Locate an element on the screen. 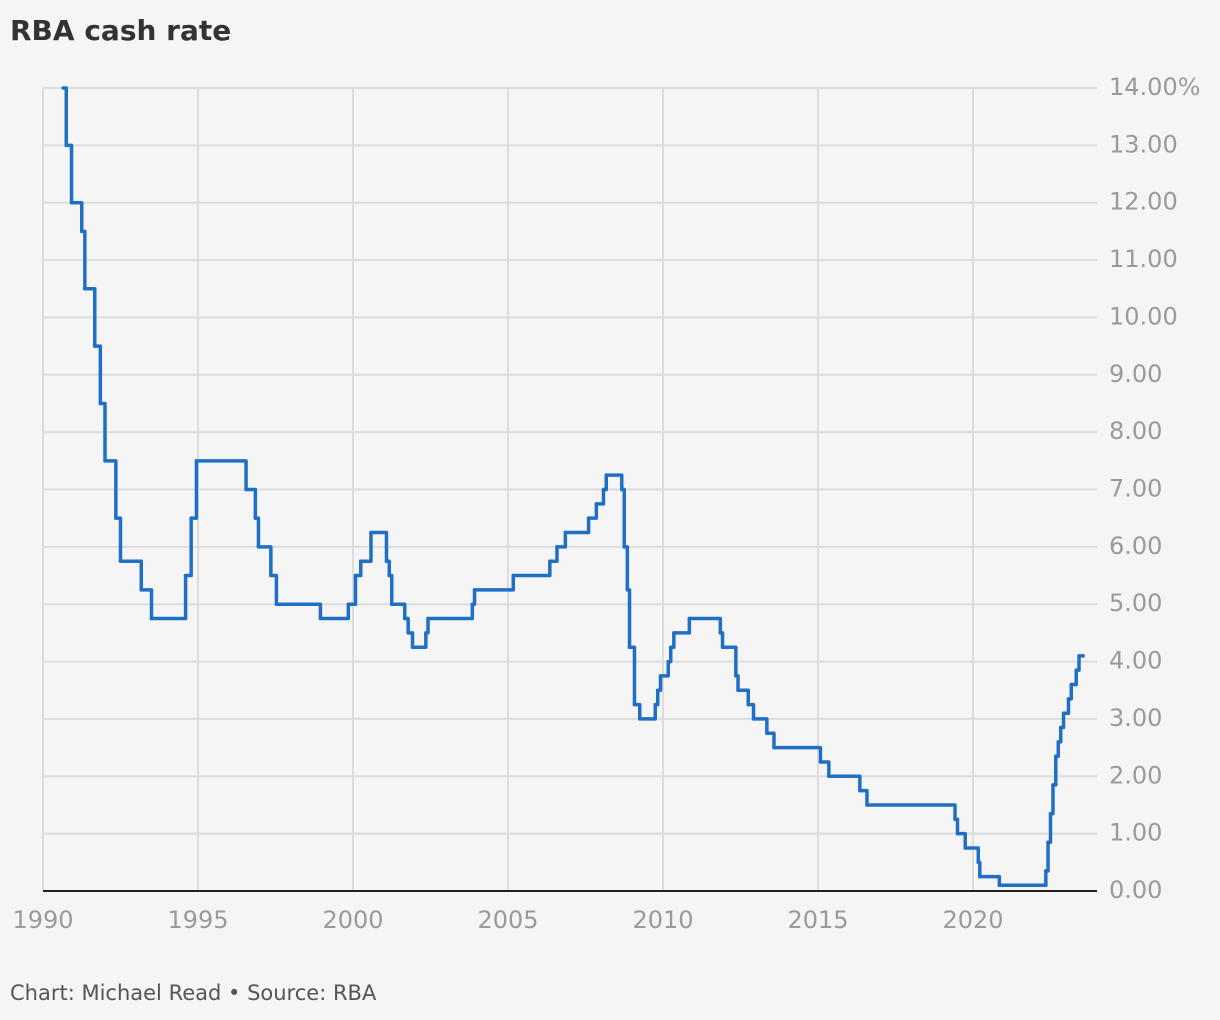 The image size is (1220, 1020). y-tick-label: 10.00 is located at coordinates (1143, 316).